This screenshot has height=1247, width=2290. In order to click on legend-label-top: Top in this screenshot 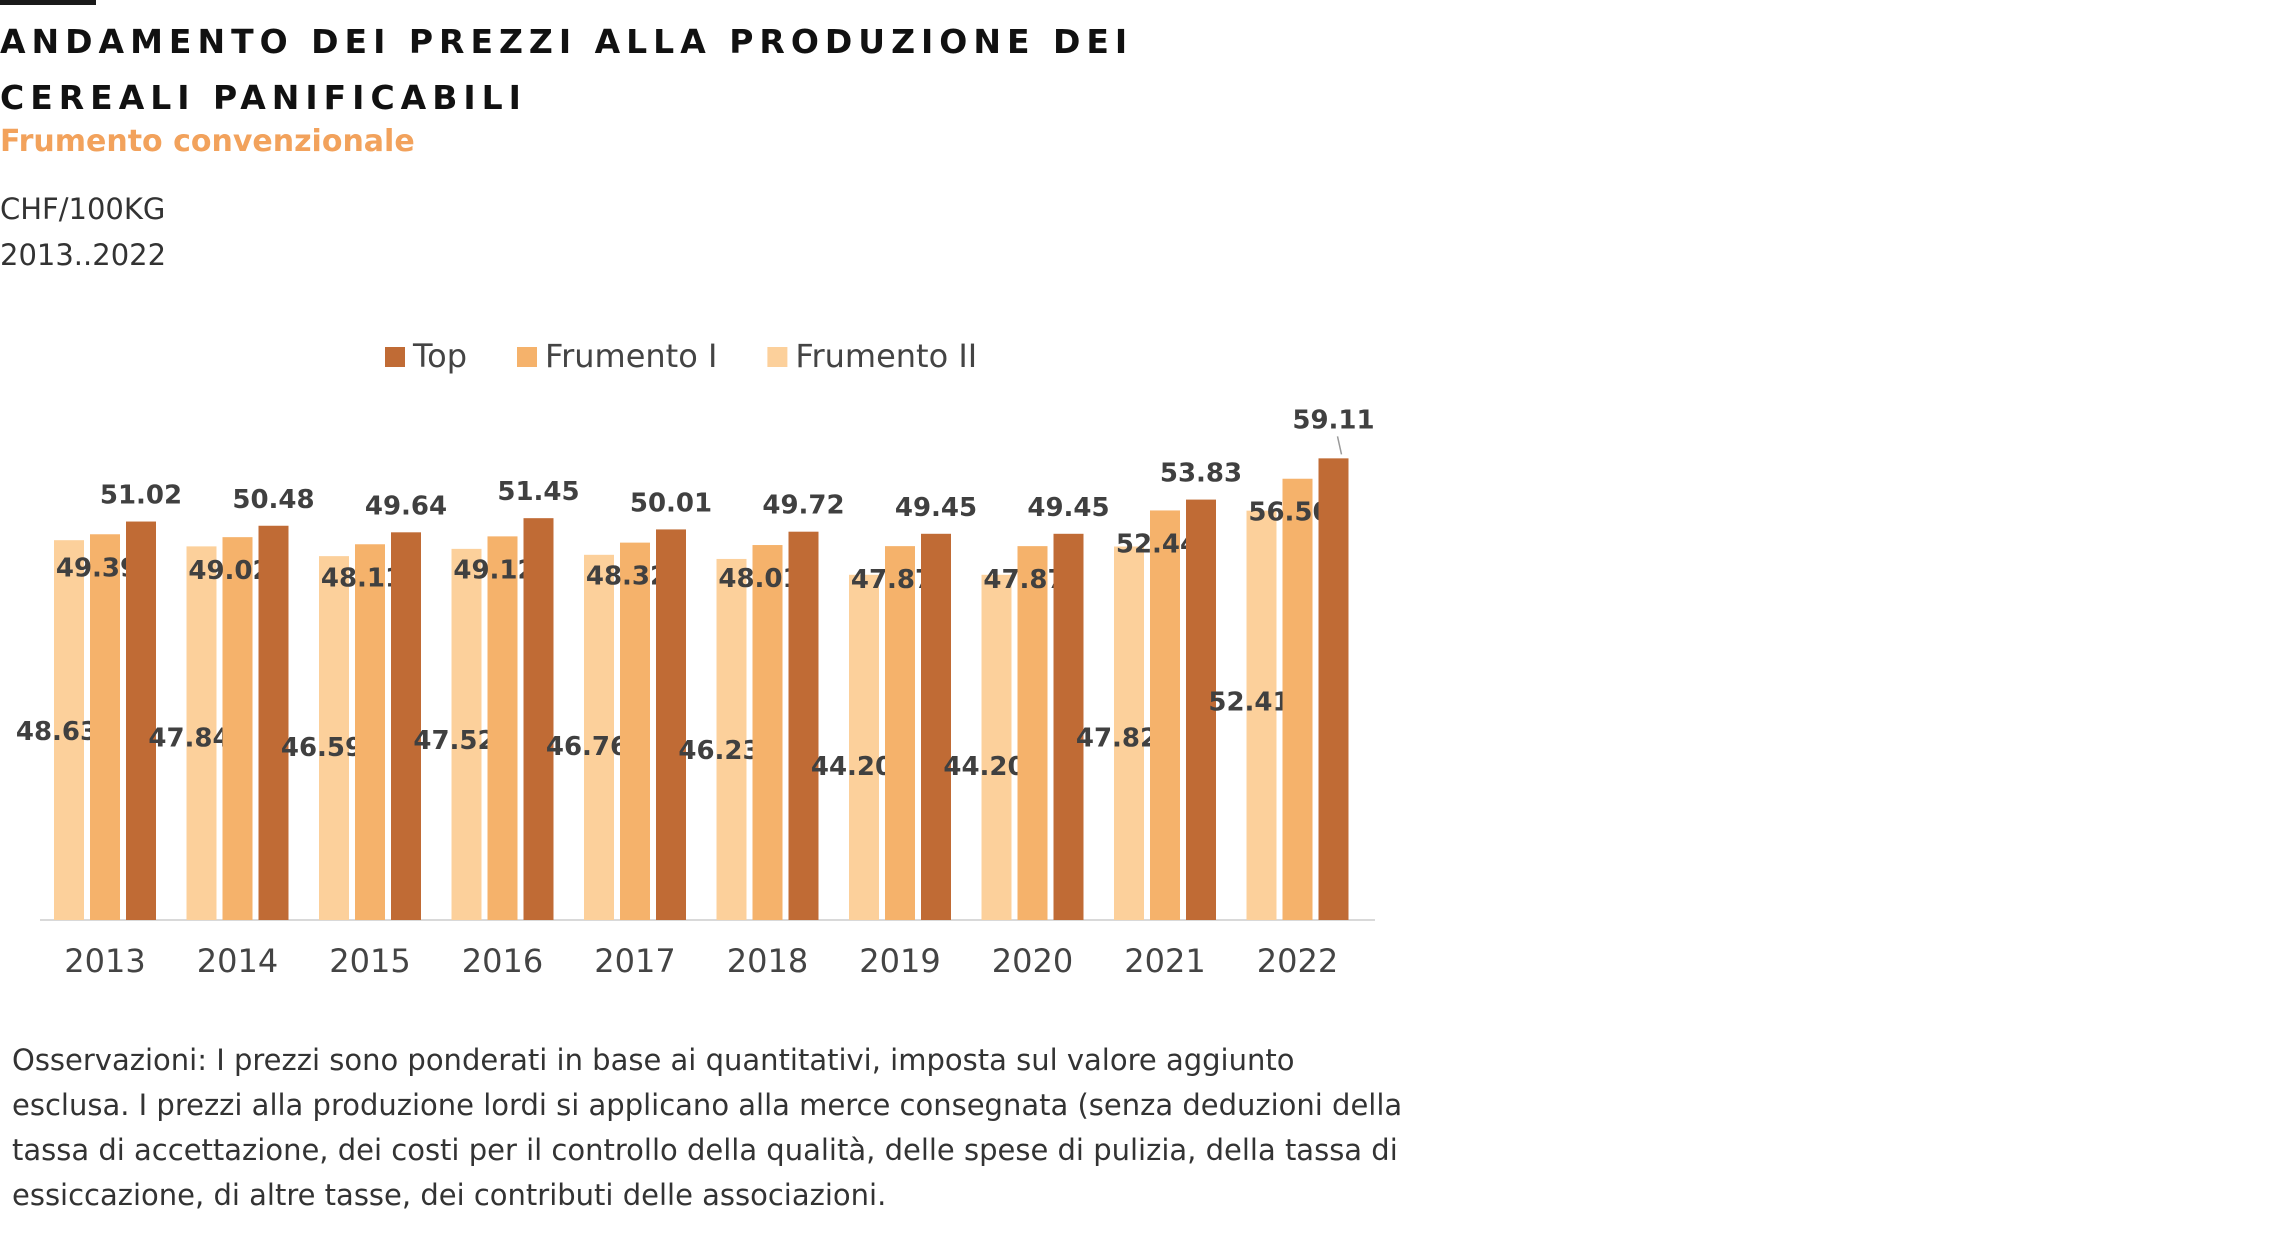, I will do `click(439, 356)`.